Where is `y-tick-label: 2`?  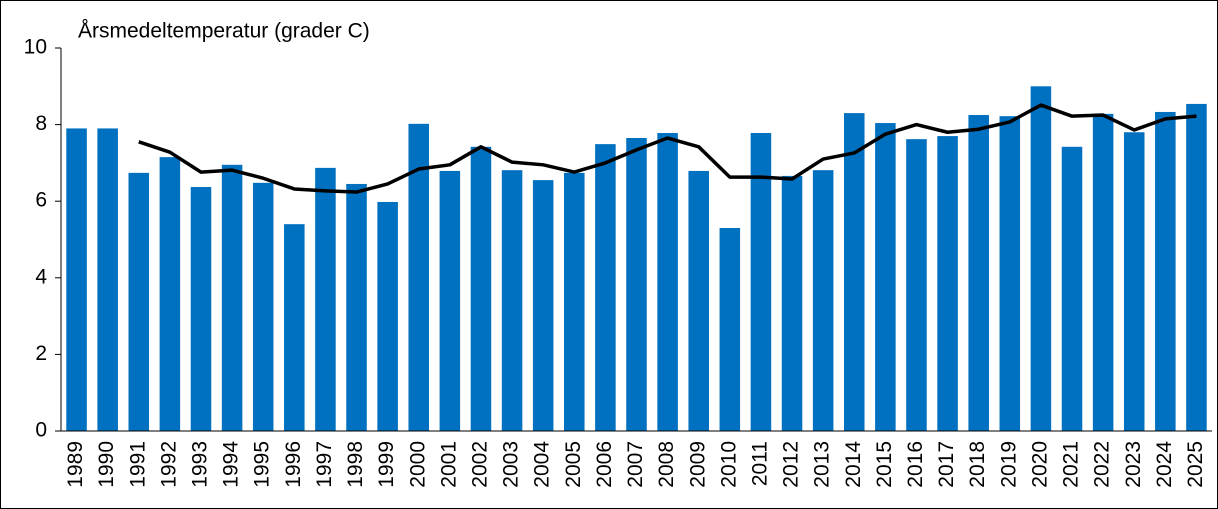 y-tick-label: 2 is located at coordinates (41, 353).